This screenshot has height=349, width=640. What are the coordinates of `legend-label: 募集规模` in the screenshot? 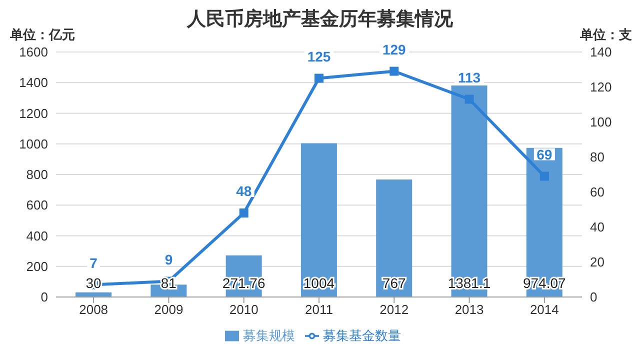 It's located at (269, 336).